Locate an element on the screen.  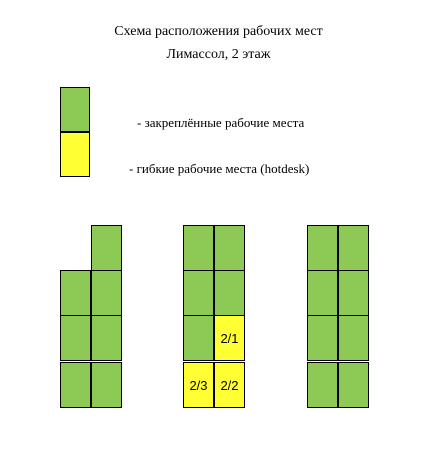
desk-flex-2-2: 2/2 is located at coordinates (229, 385).